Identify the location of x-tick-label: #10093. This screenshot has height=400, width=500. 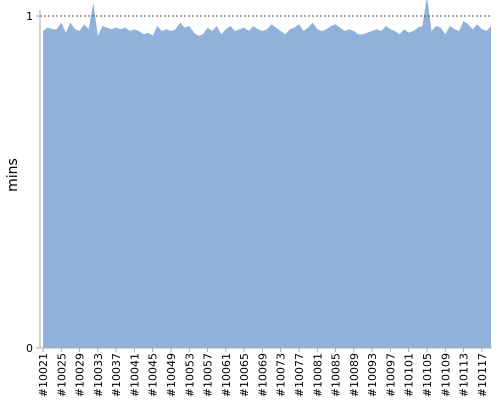
(372, 375).